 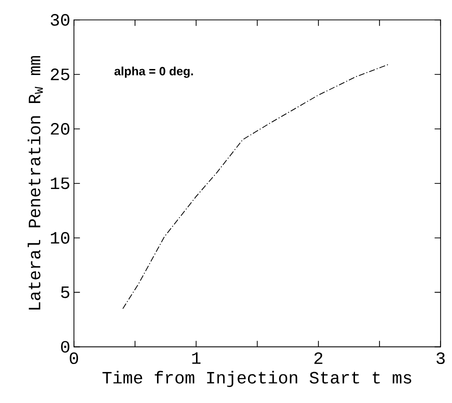 I want to click on x-tick-label: 2, so click(x=318, y=358).